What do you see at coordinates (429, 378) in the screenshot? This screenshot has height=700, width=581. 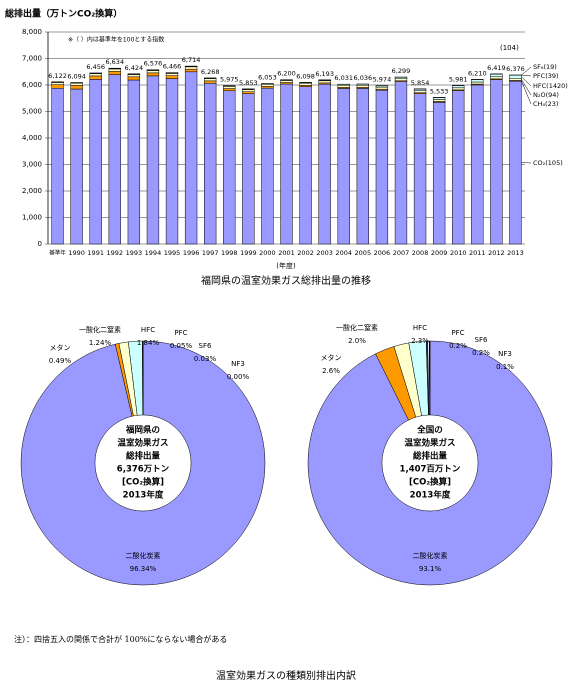 I see `pie-slice` at bounding box center [429, 378].